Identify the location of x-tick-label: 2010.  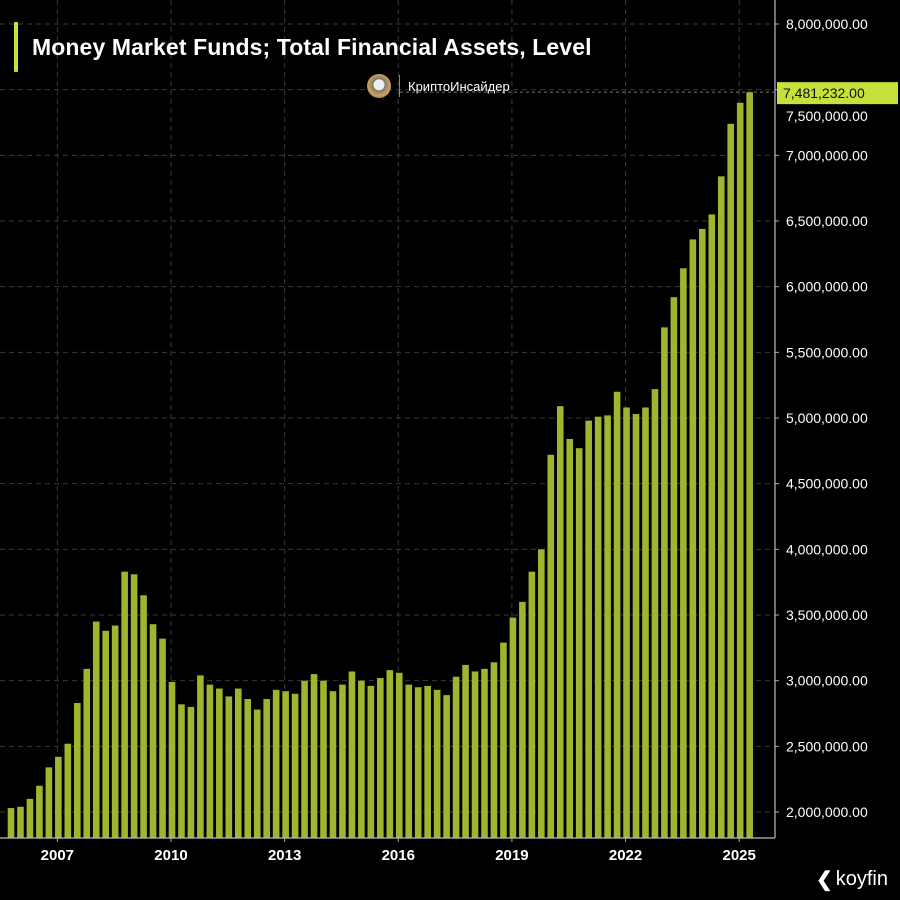
(170, 855).